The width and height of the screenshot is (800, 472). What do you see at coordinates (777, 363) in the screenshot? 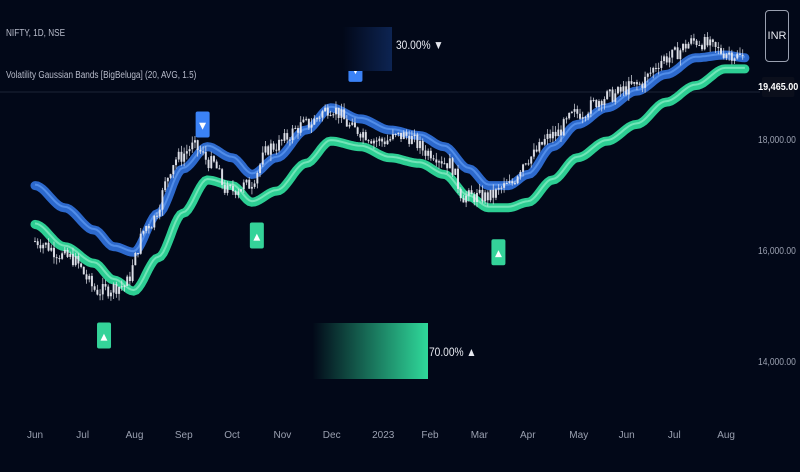
I see `y-tick-label: 14,000.00` at bounding box center [777, 363].